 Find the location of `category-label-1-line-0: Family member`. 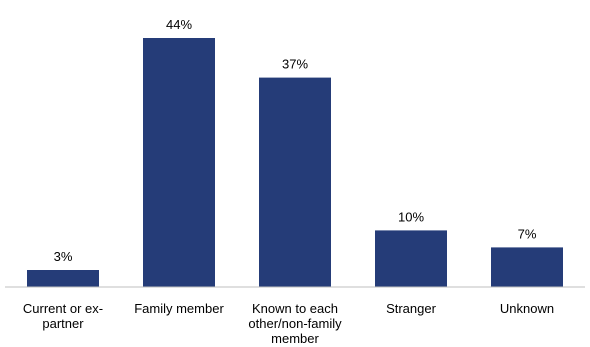

category-label-1-line-0: Family member is located at coordinates (179, 308).